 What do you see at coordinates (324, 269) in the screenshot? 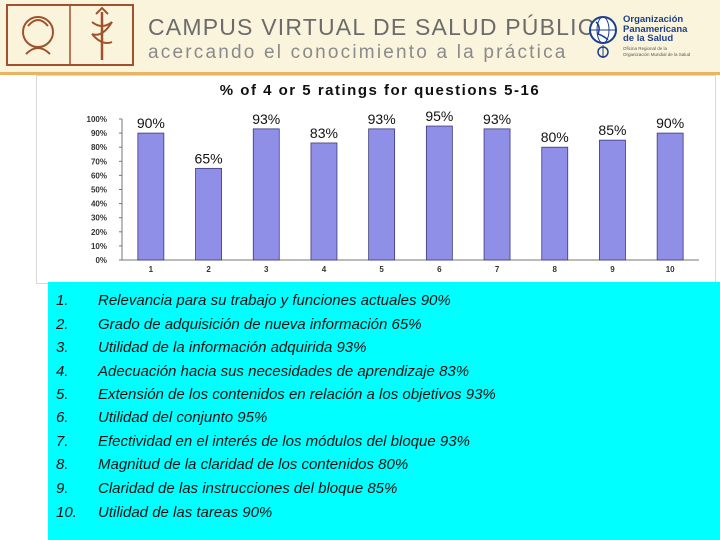
I see `x-tick-label: 4` at bounding box center [324, 269].